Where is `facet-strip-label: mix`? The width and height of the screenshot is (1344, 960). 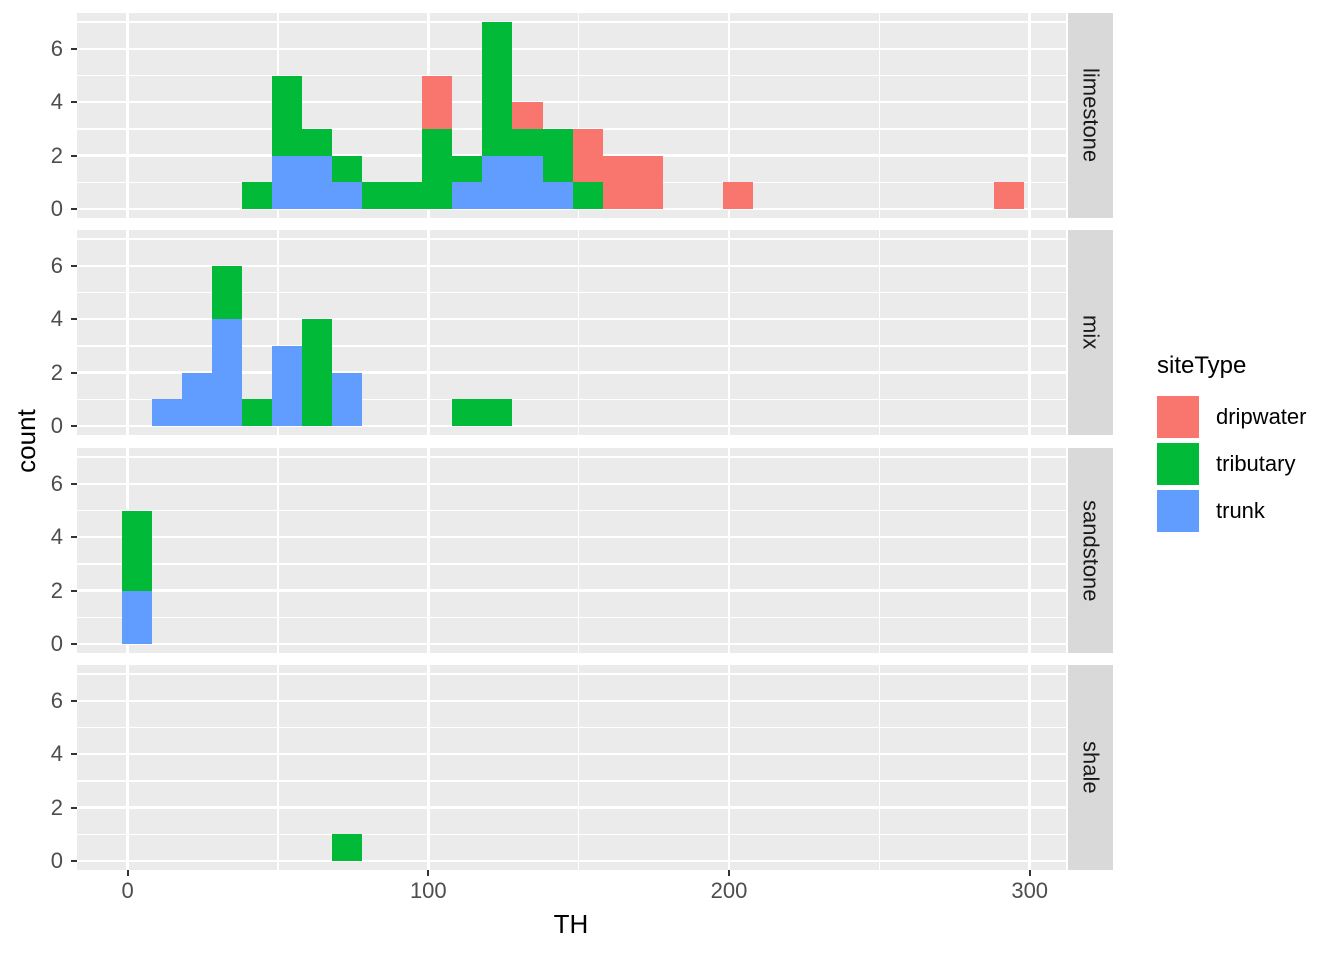 facet-strip-label: mix is located at coordinates (1091, 332).